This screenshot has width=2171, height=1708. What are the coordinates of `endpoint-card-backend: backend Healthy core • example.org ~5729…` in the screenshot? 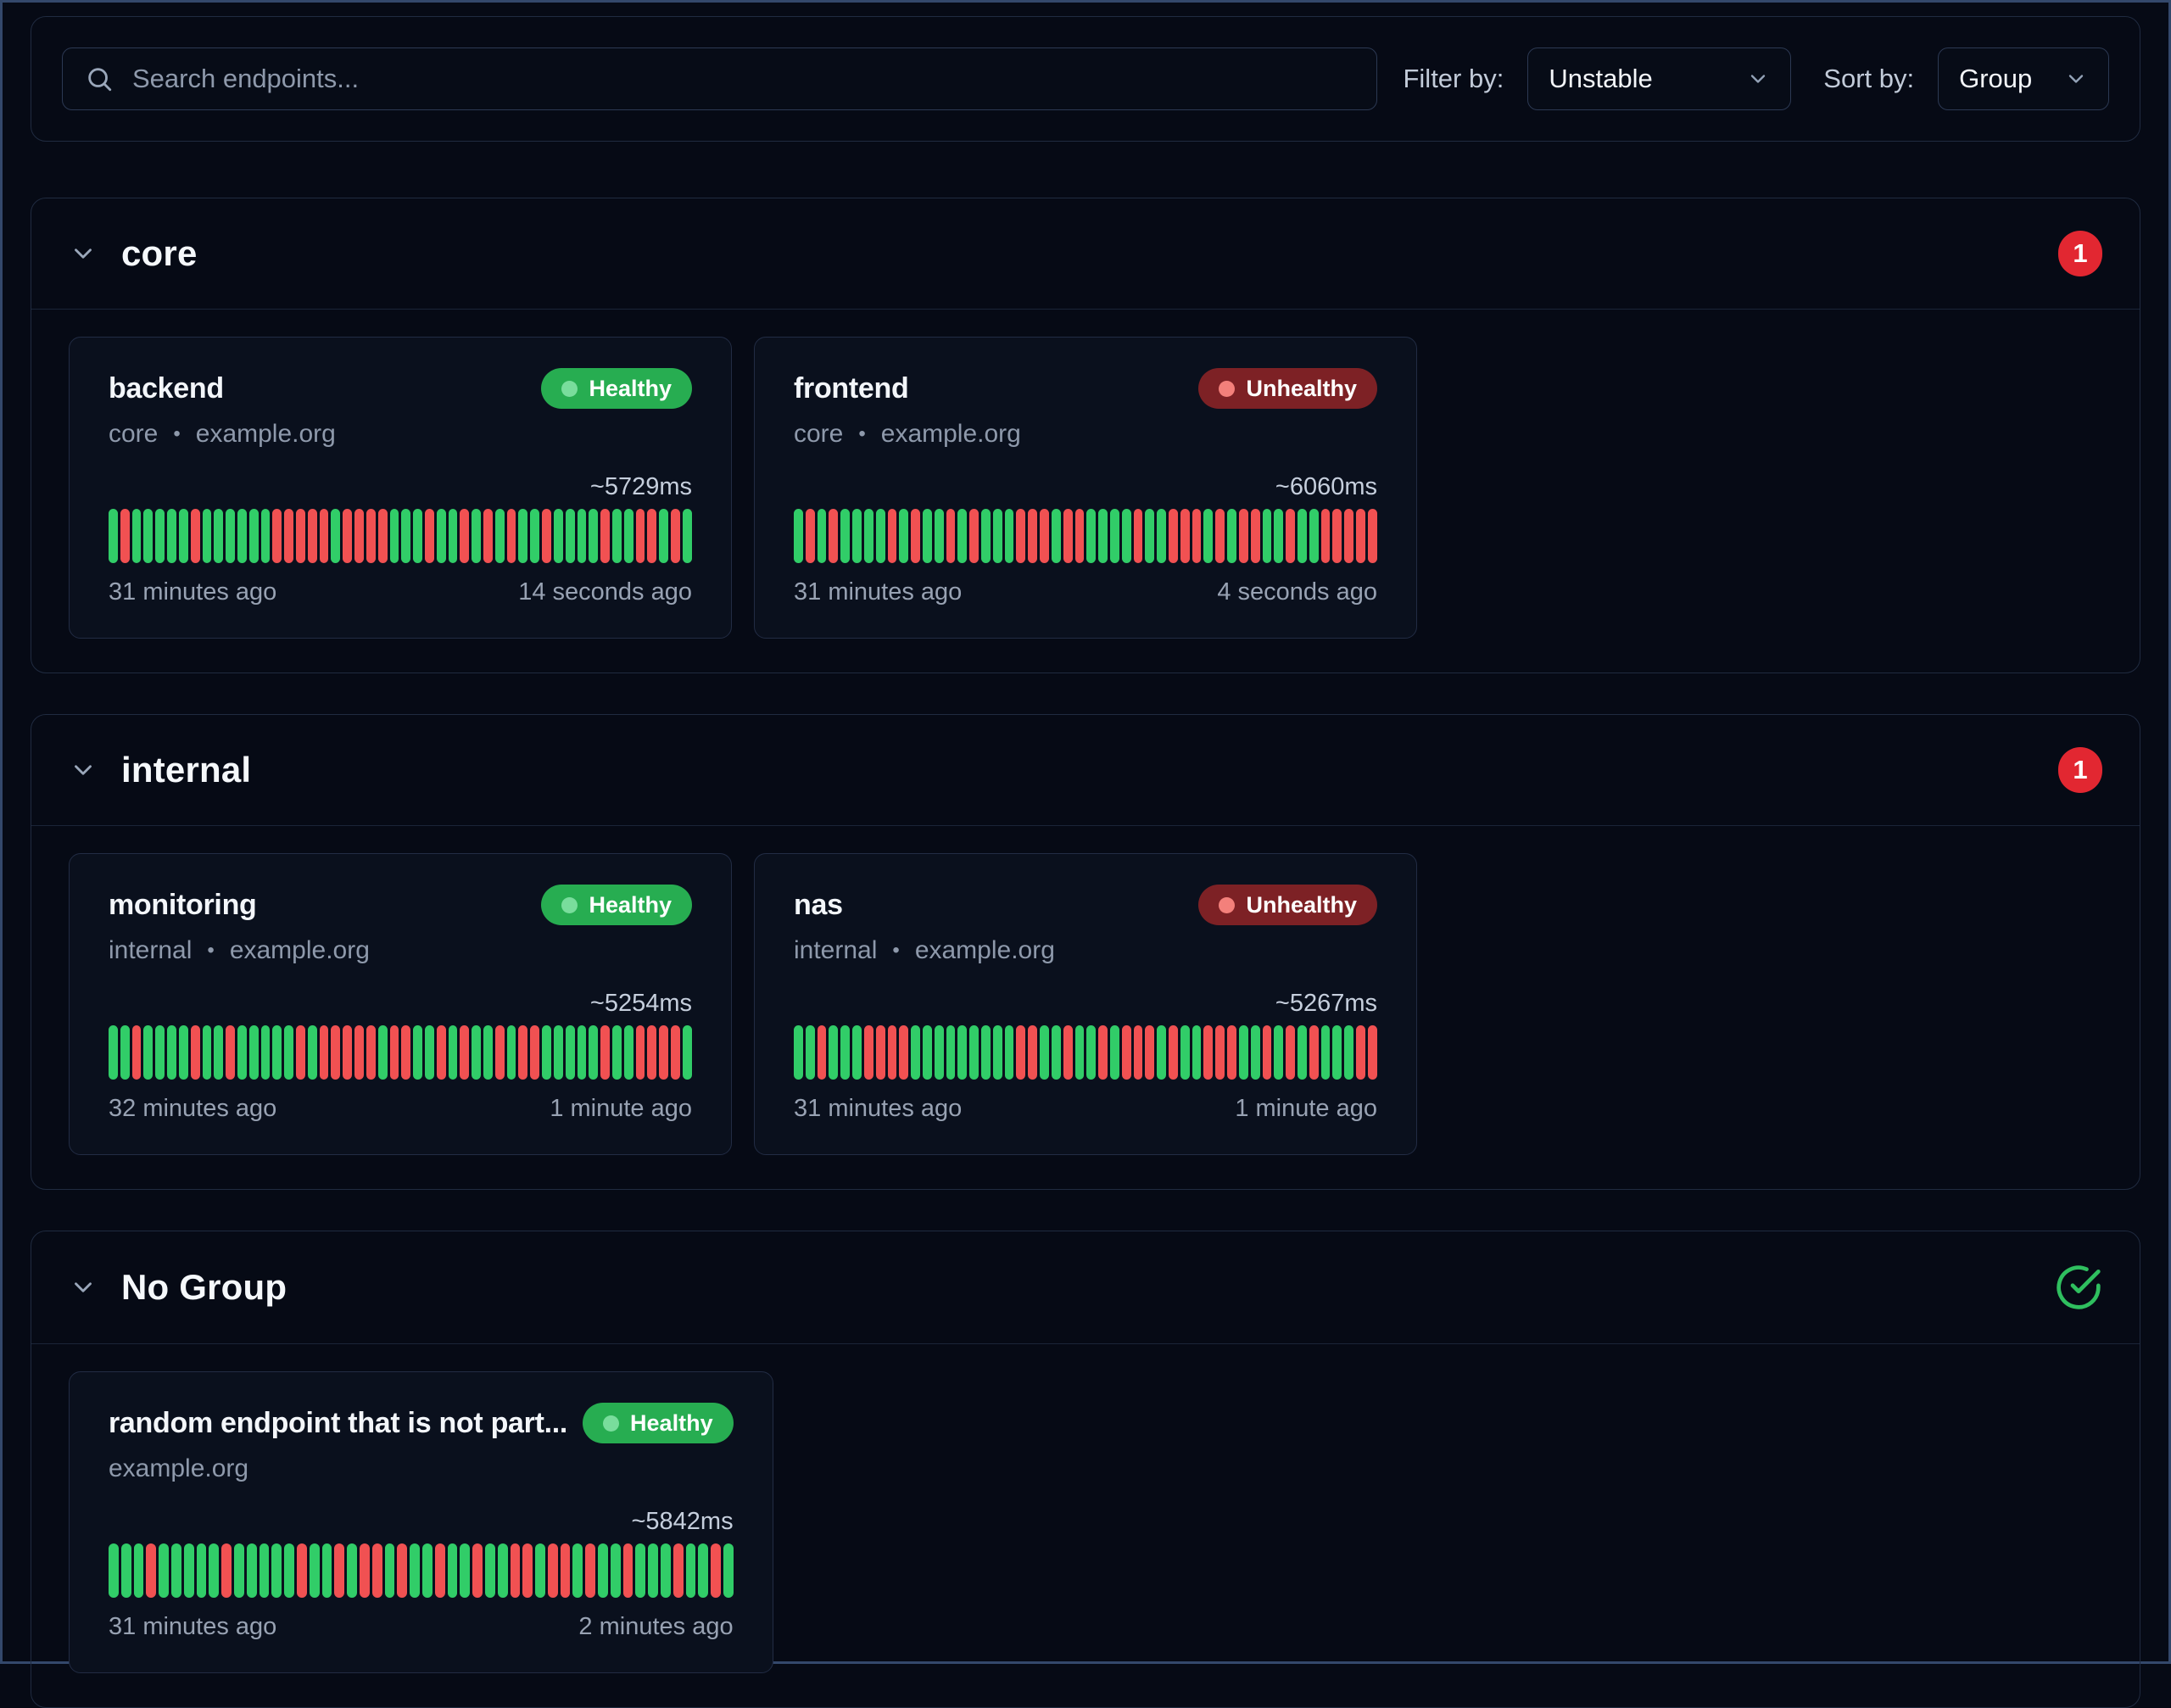 It's located at (400, 488).